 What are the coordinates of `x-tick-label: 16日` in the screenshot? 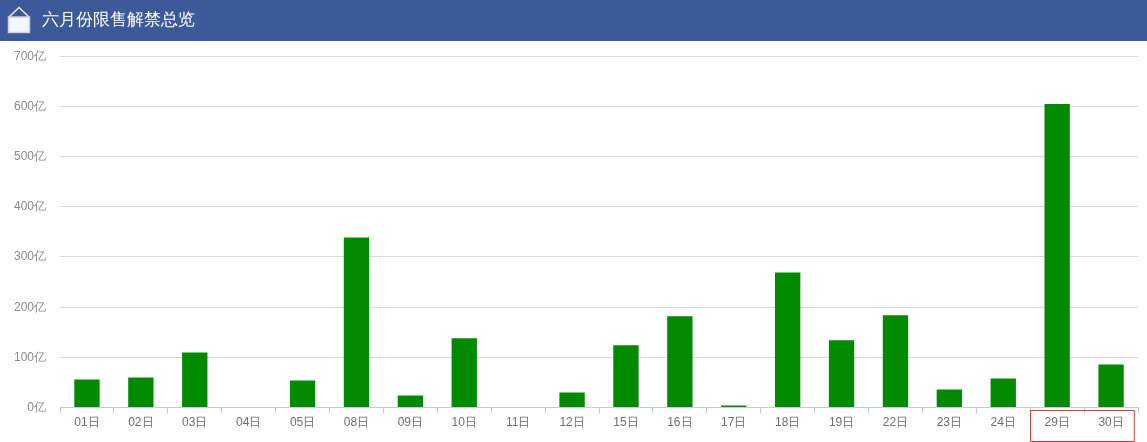 It's located at (680, 422).